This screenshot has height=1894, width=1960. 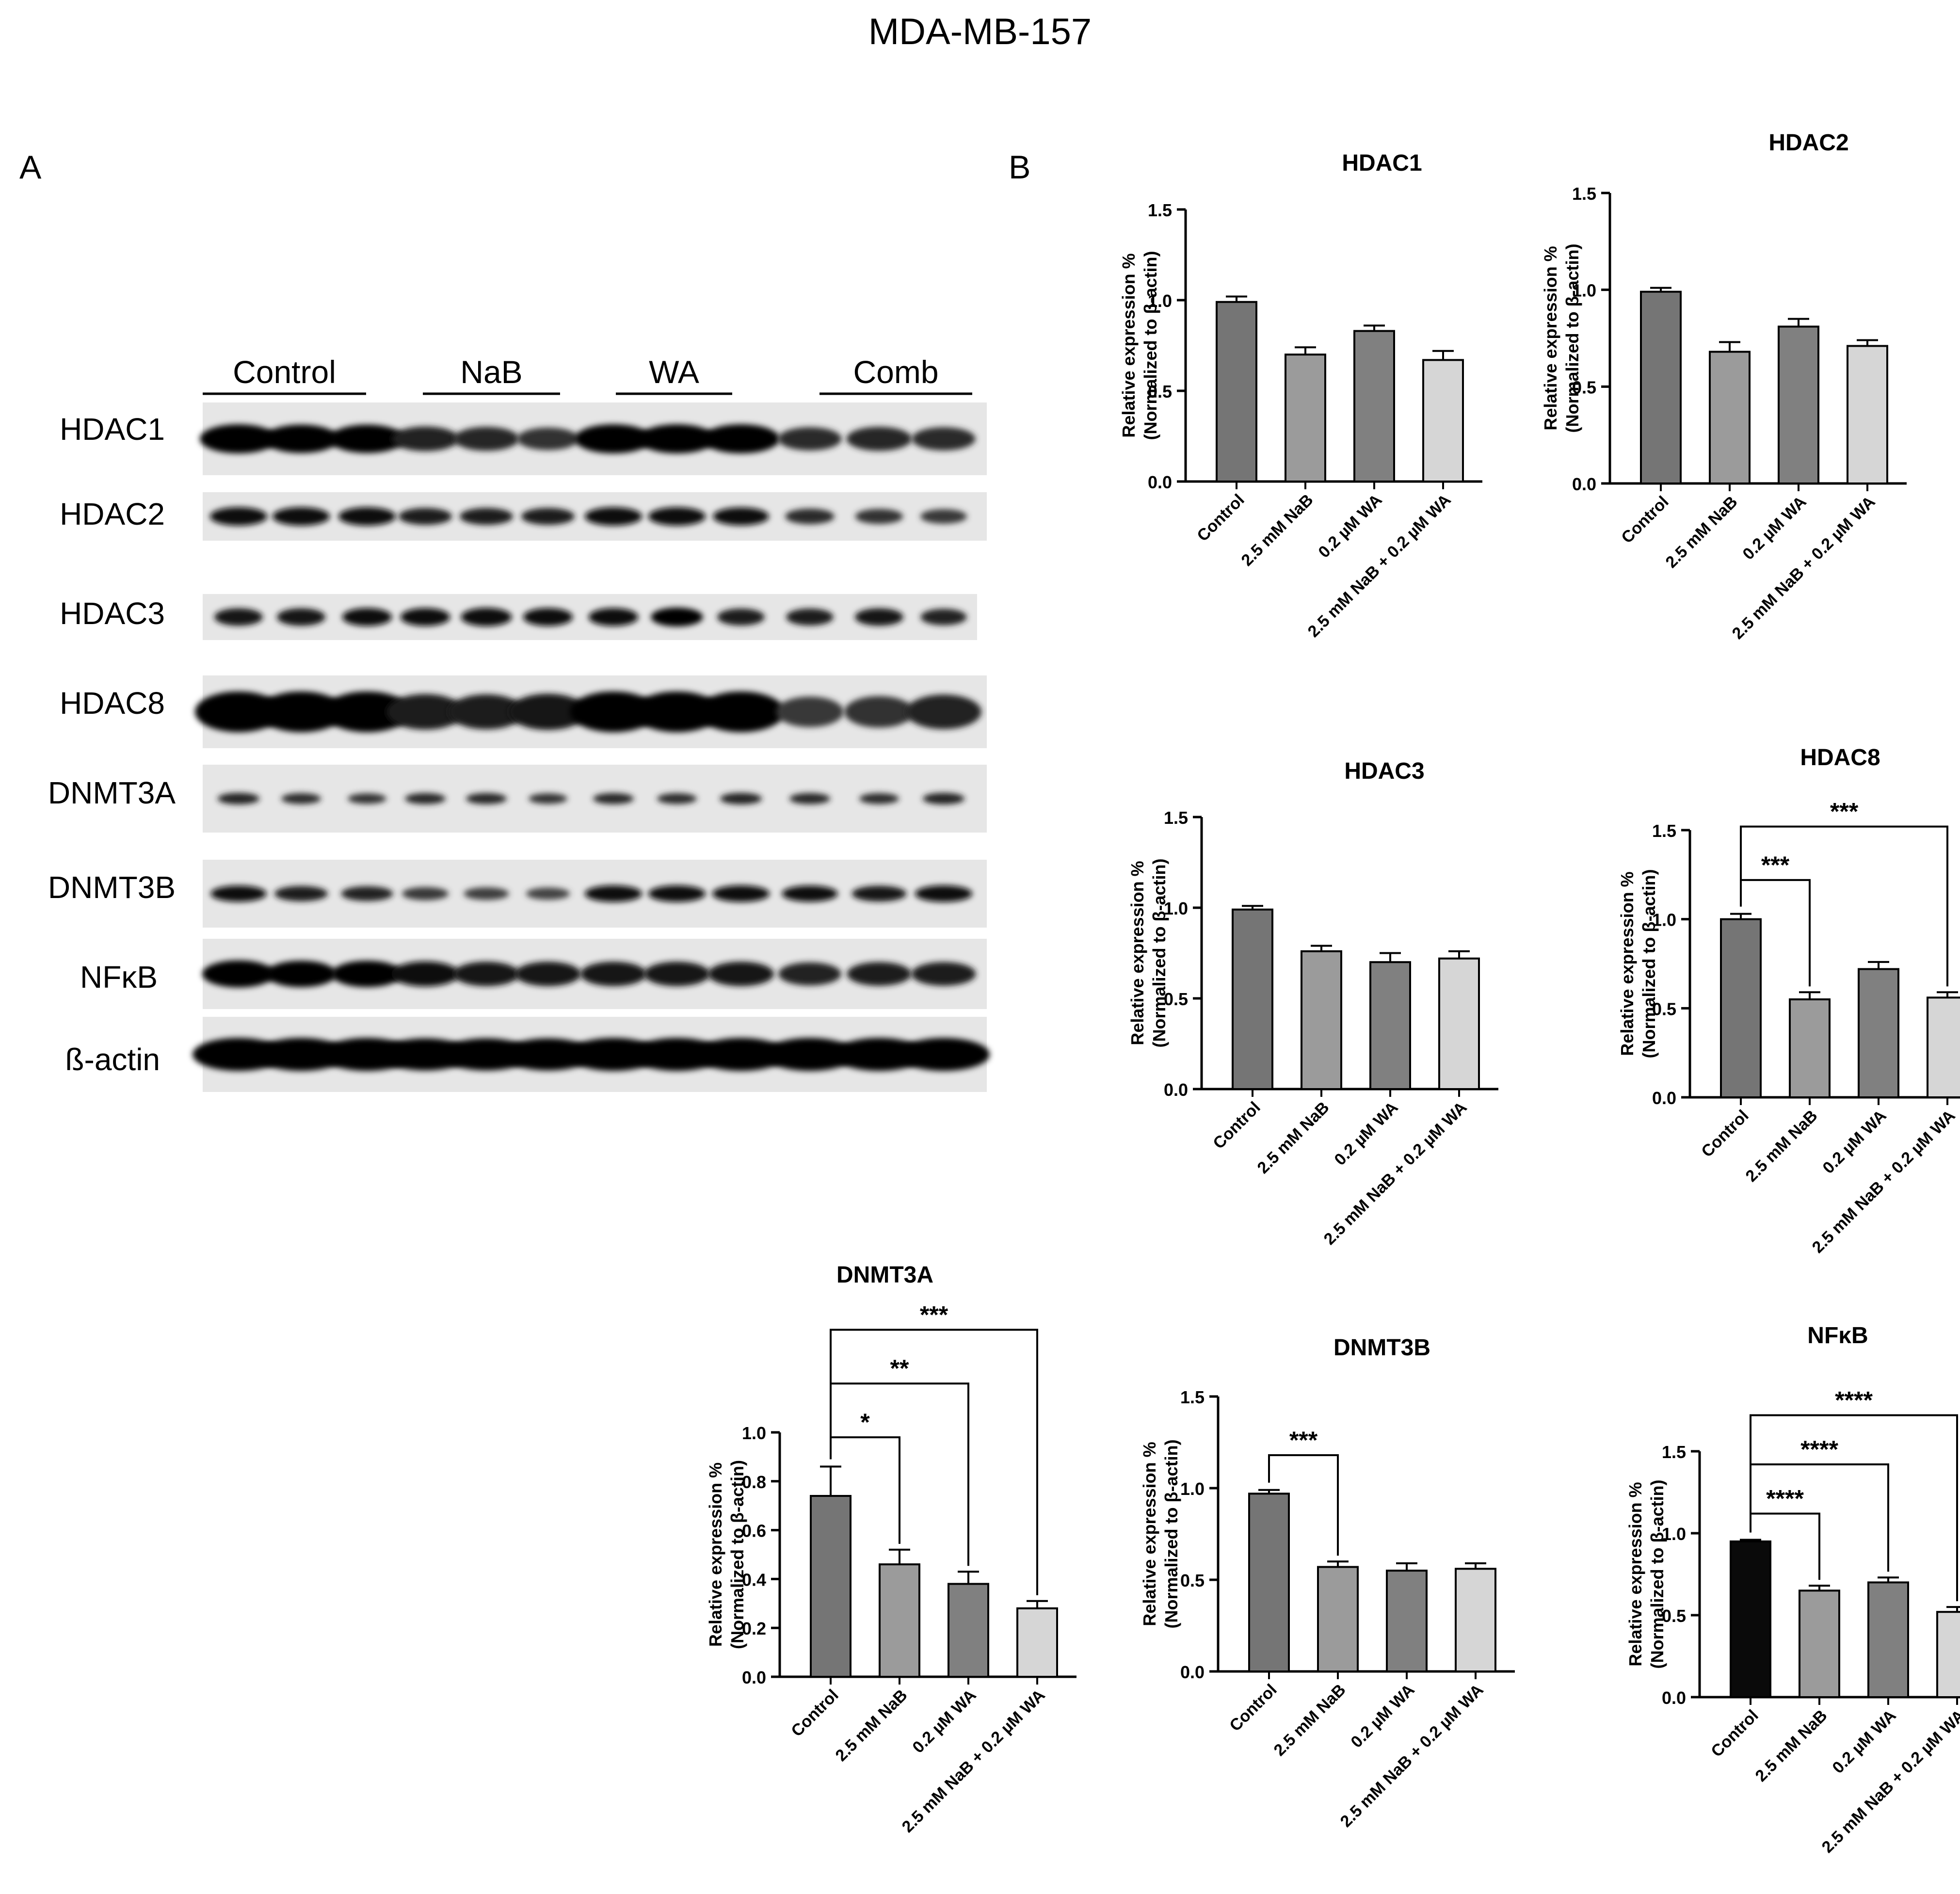 I want to click on chart-title: HDAC3, so click(x=1384, y=771).